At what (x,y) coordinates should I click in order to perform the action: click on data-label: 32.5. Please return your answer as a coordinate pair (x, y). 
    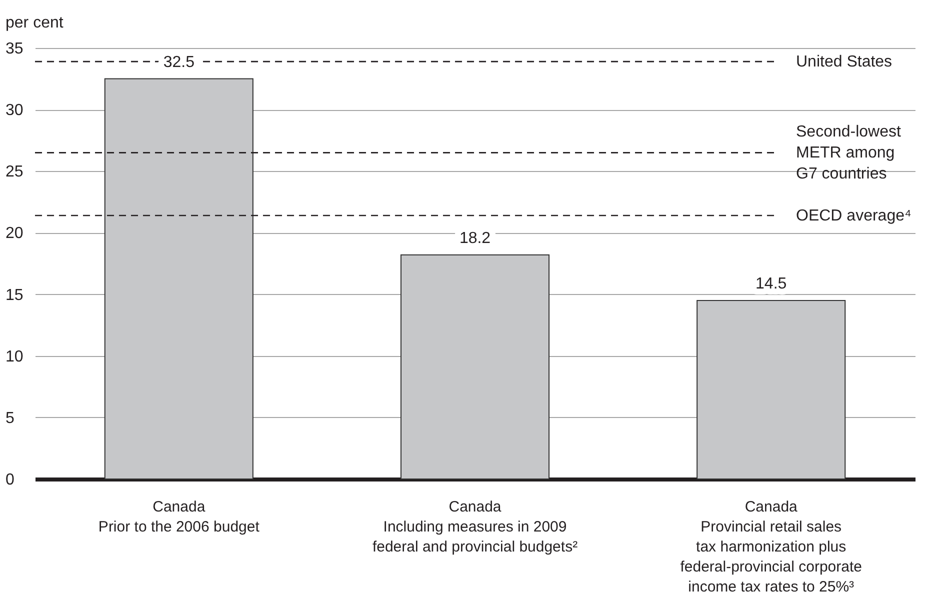
    Looking at the image, I should click on (179, 62).